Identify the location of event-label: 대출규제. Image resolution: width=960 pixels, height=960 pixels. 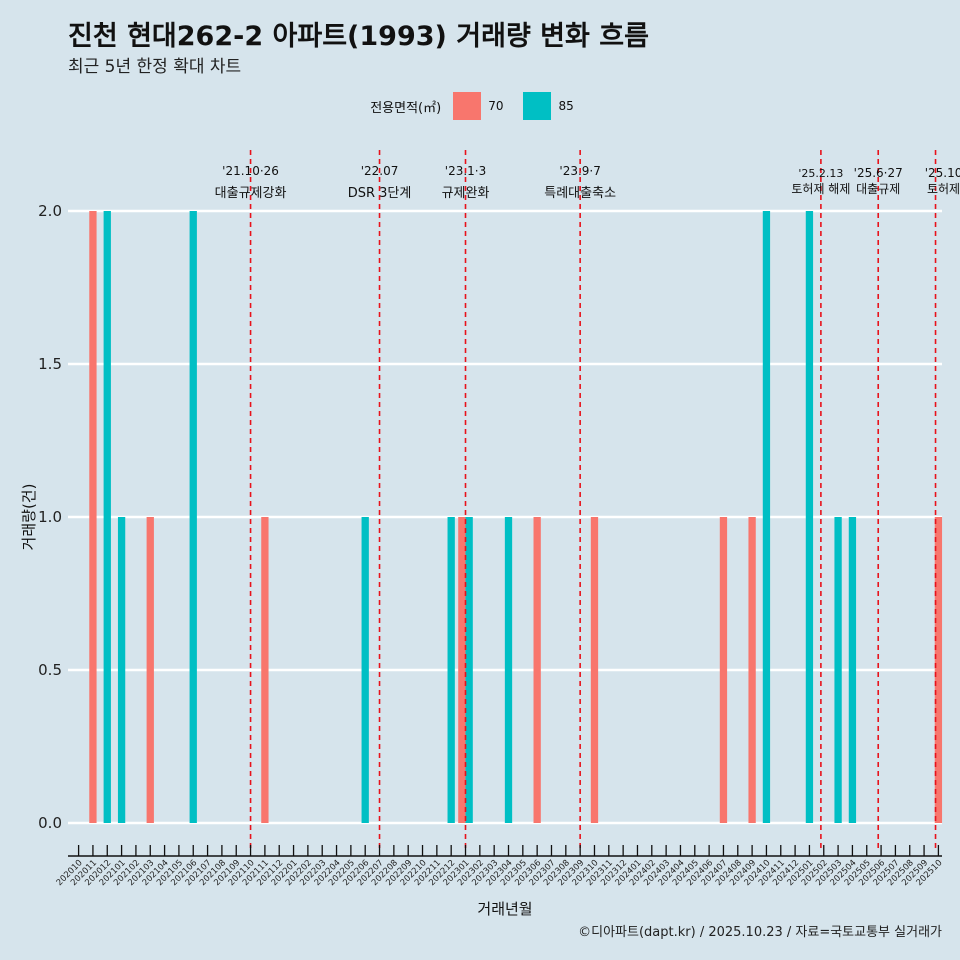
(878, 189).